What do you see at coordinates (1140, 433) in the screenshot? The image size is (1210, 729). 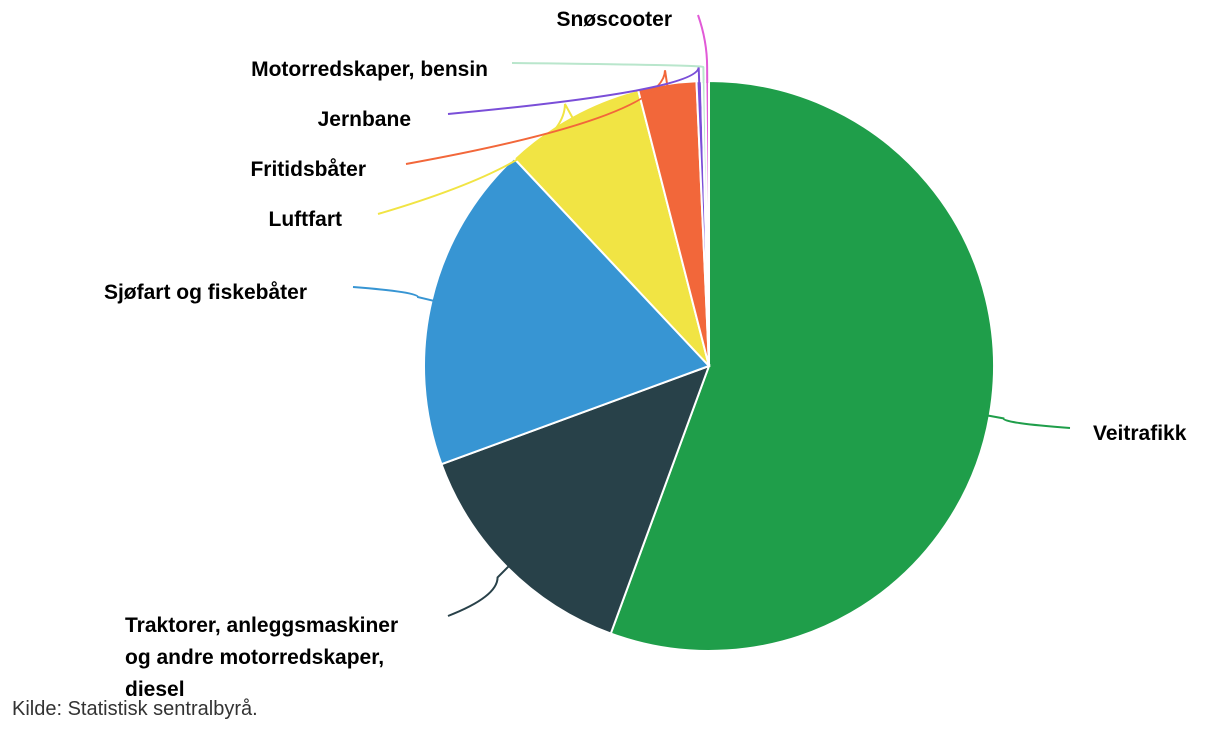 I see `slice-label: Veitrafikk` at bounding box center [1140, 433].